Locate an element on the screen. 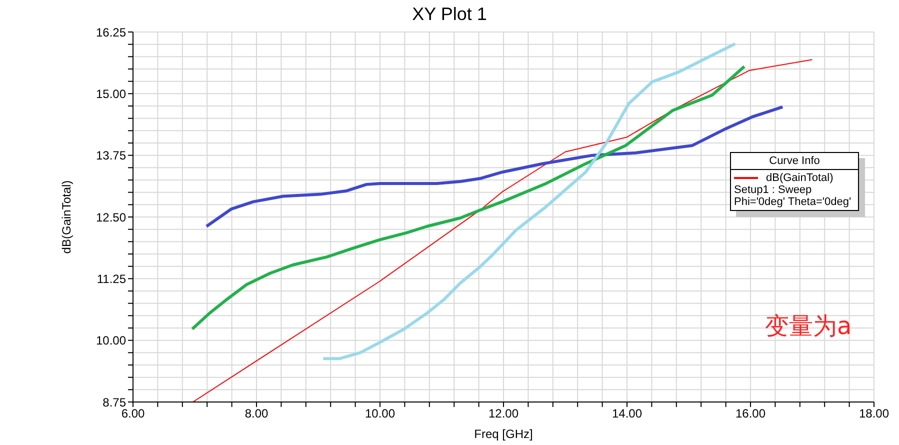  y-tick-label: 10.00 is located at coordinates (111, 341).